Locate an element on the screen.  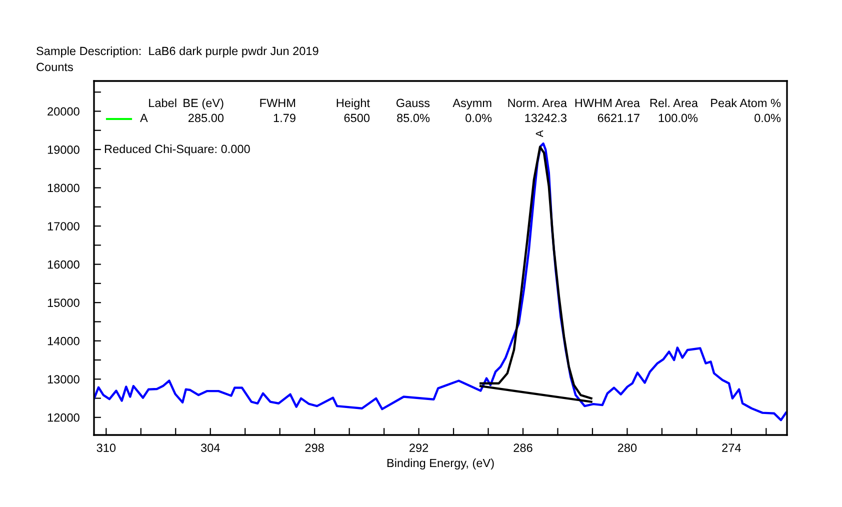
chart-title: Sample Description: LaB6 dark purple pwdr Jun 2019 is located at coordinates (177, 52).